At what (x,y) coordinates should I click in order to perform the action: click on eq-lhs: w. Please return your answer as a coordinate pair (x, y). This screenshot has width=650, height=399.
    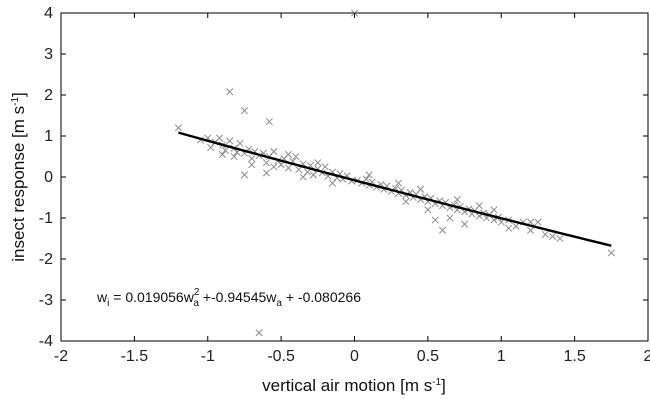
    Looking at the image, I should click on (102, 297).